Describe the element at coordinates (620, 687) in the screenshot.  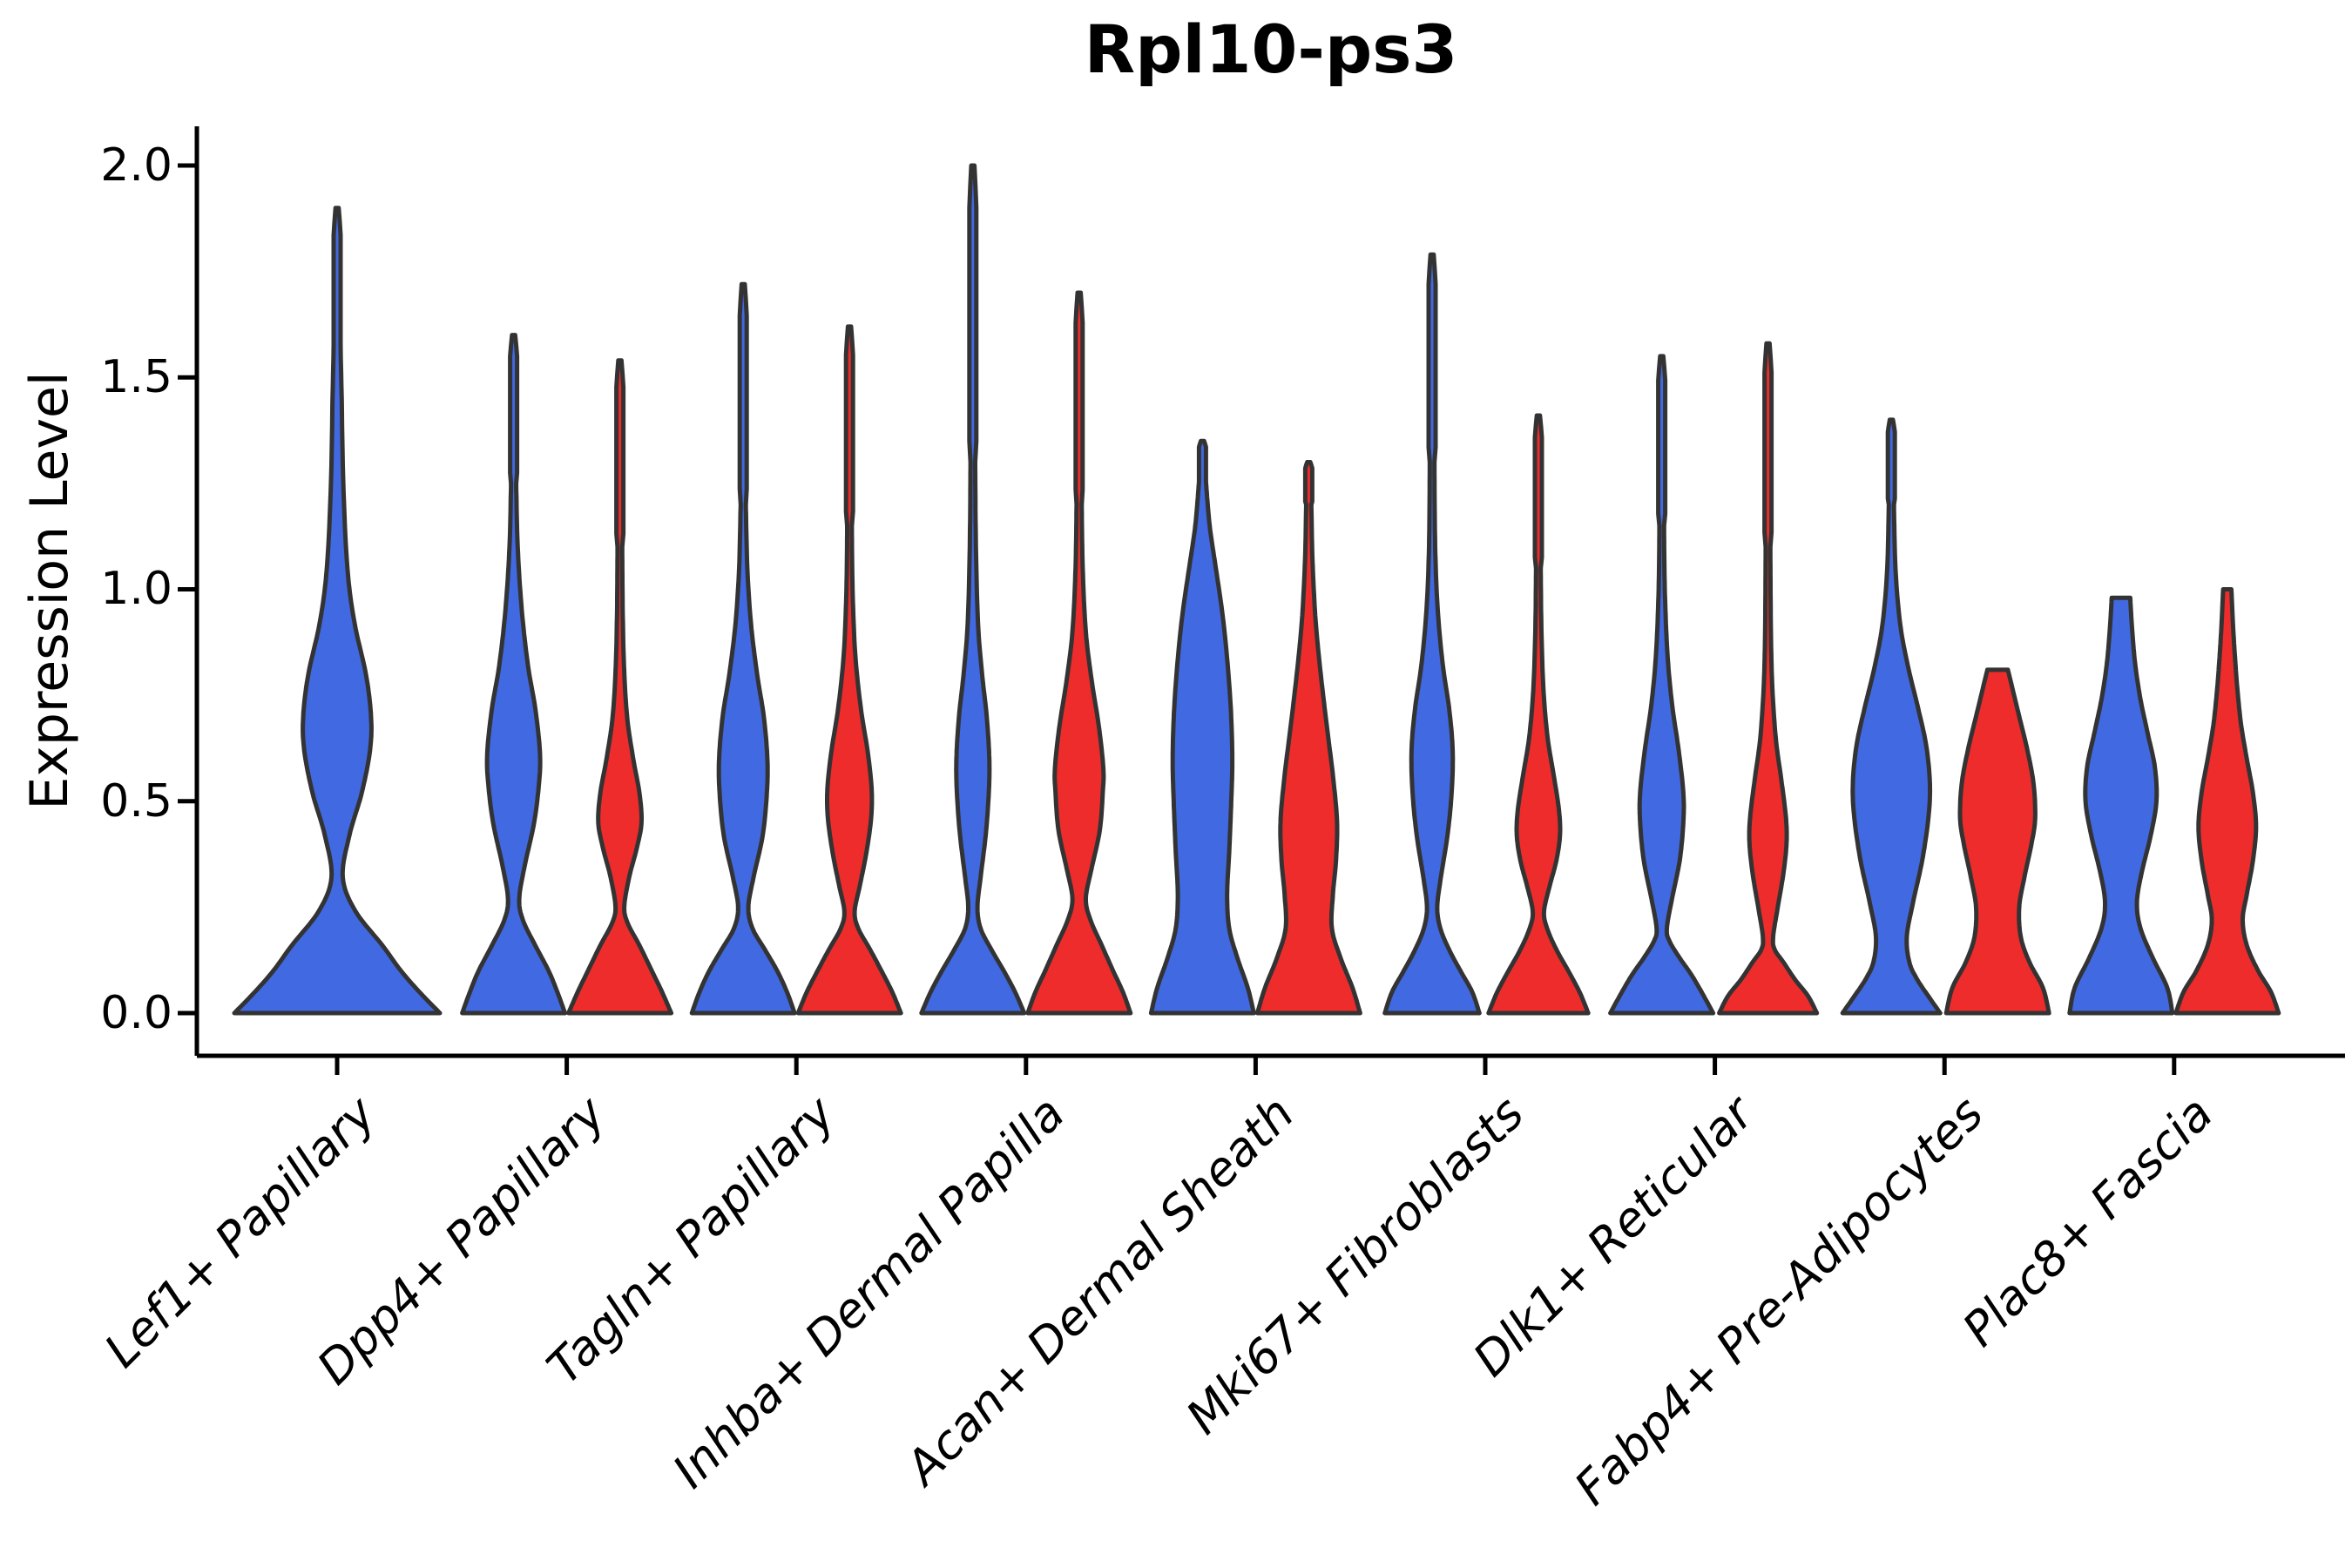
I see `violin-dpp4-papillary-red` at that location.